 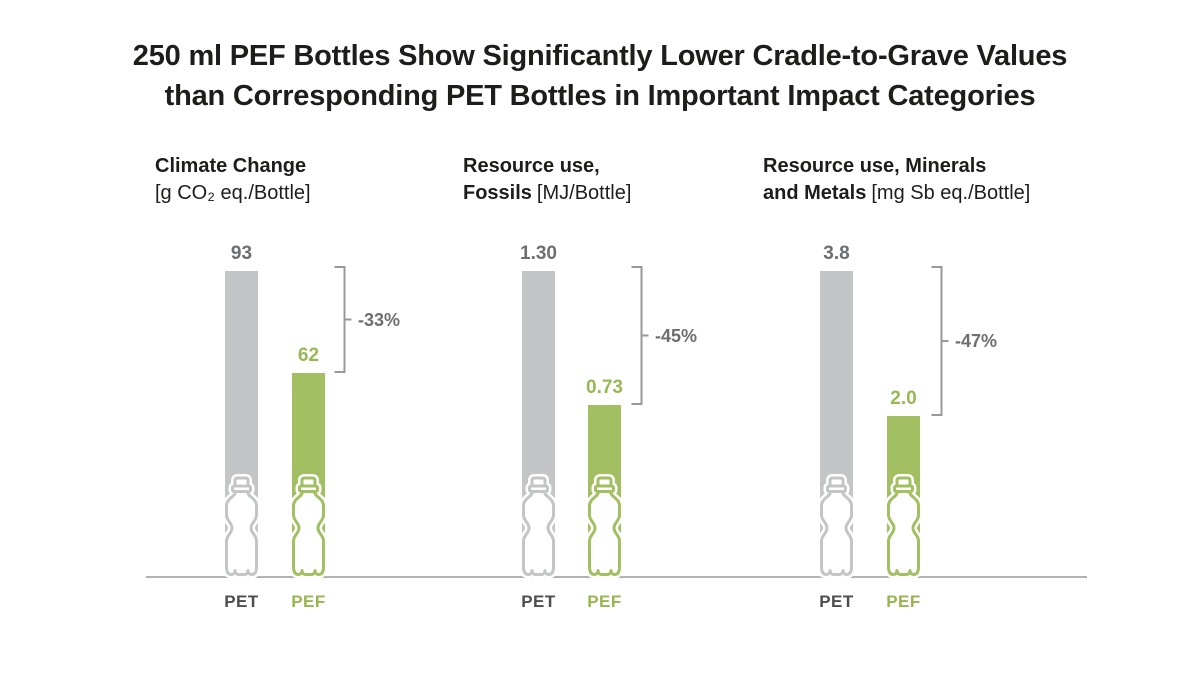 I want to click on reduction-label: -33%, so click(x=379, y=319).